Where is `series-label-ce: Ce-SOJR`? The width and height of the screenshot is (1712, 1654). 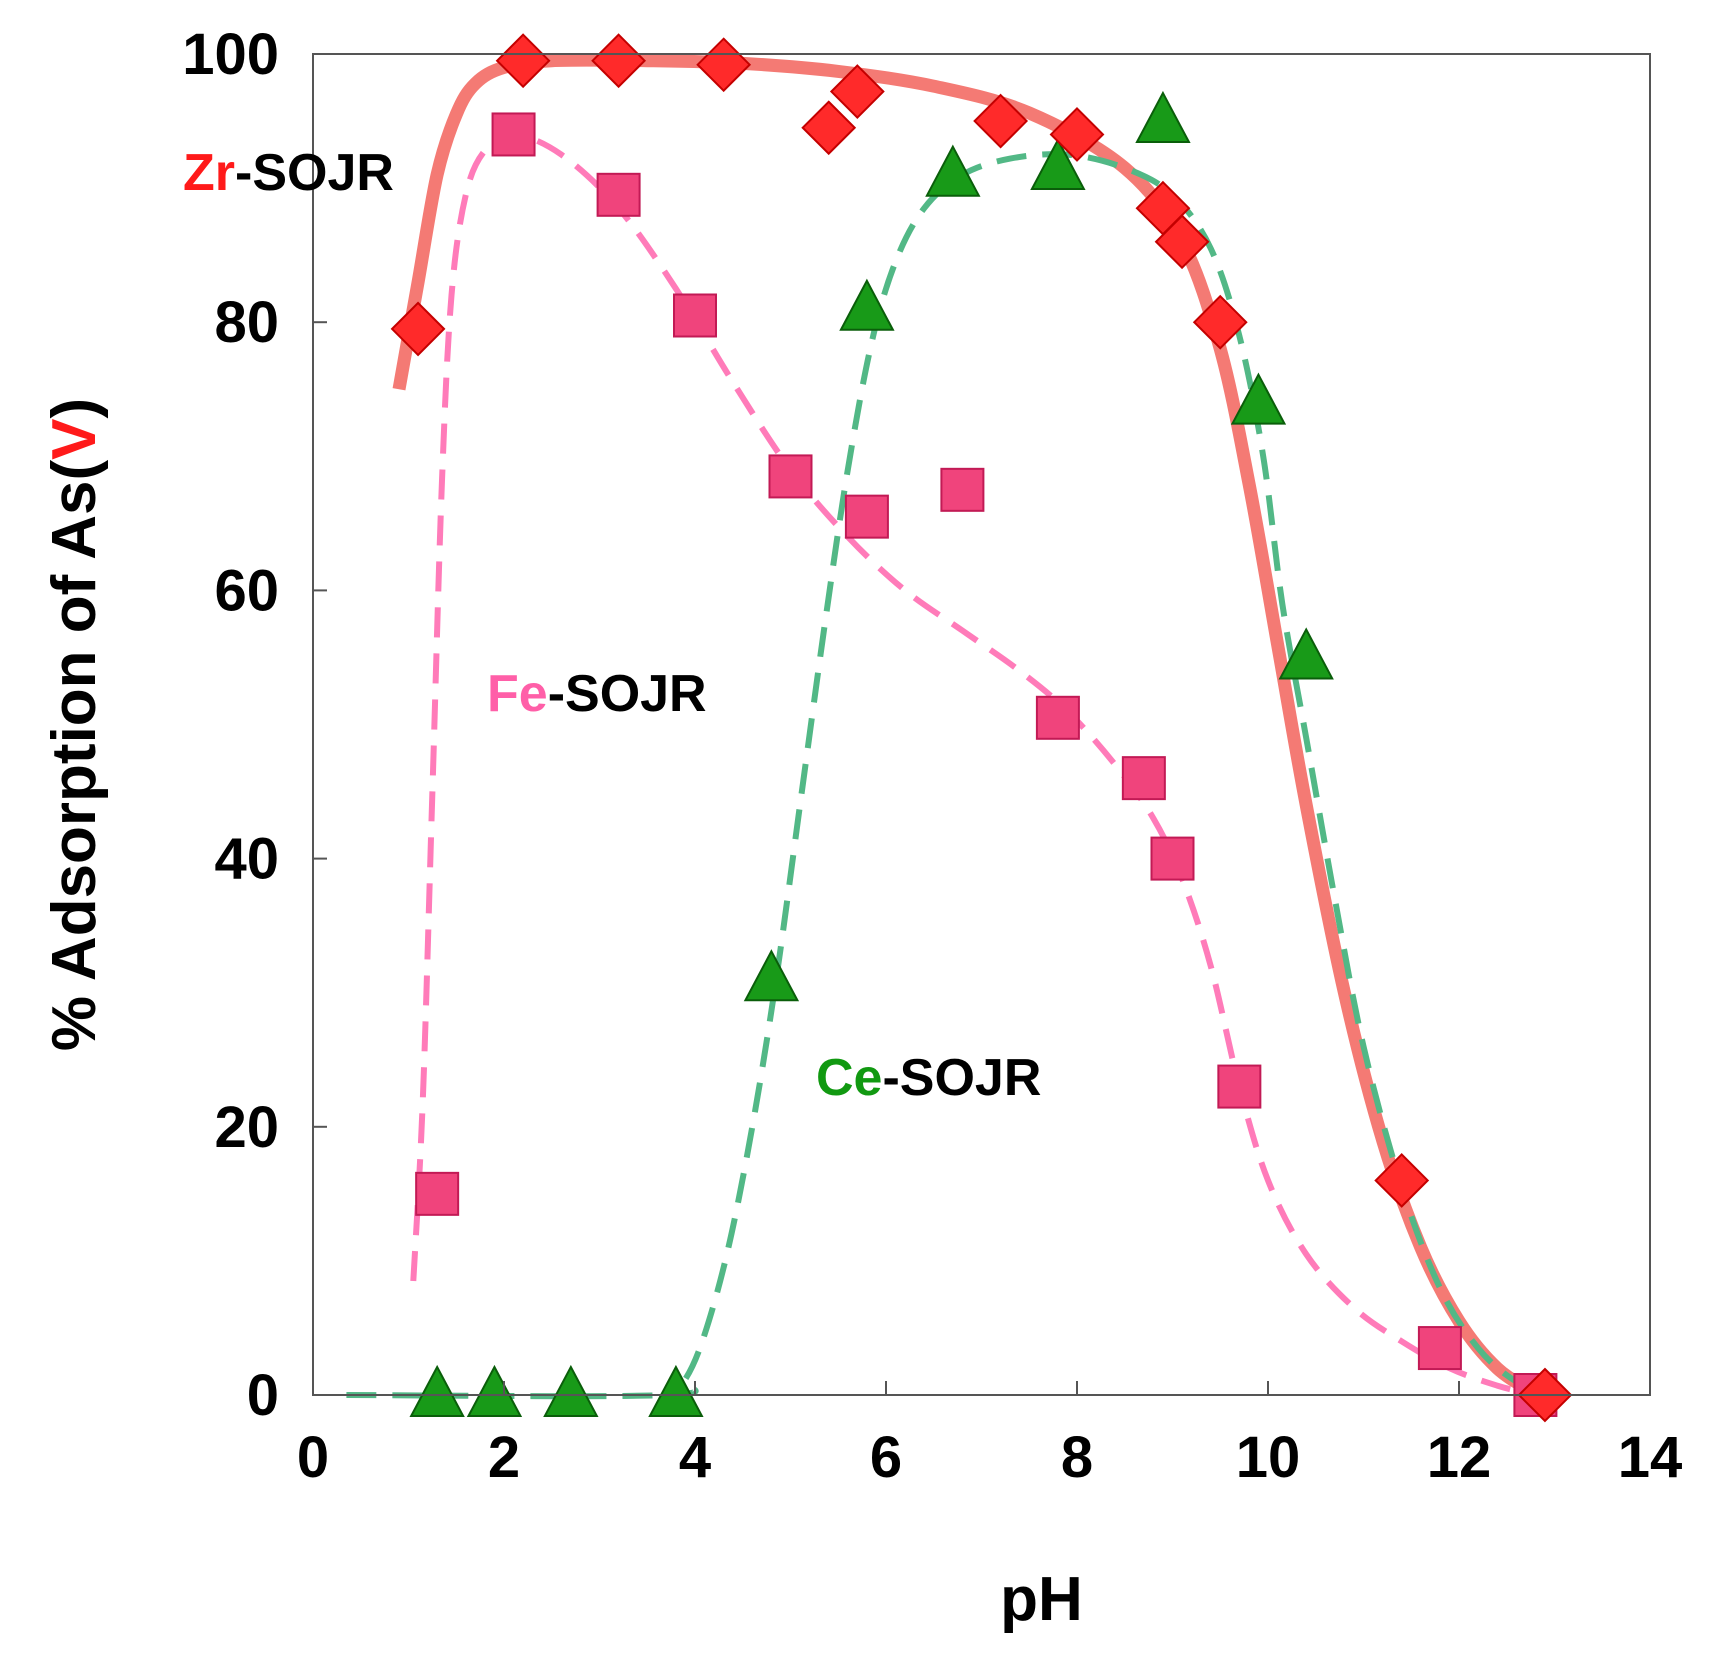
series-label-ce: Ce-SOJR is located at coordinates (928, 1078).